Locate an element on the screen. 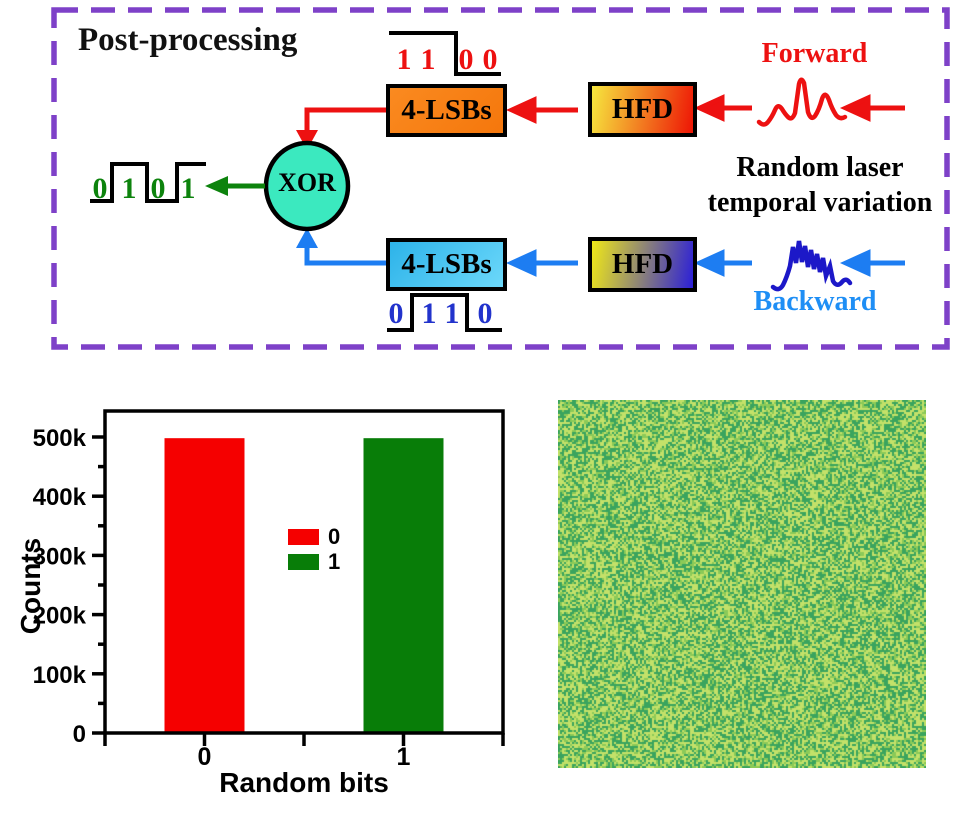  panel-title: Post-processing is located at coordinates (188, 40).